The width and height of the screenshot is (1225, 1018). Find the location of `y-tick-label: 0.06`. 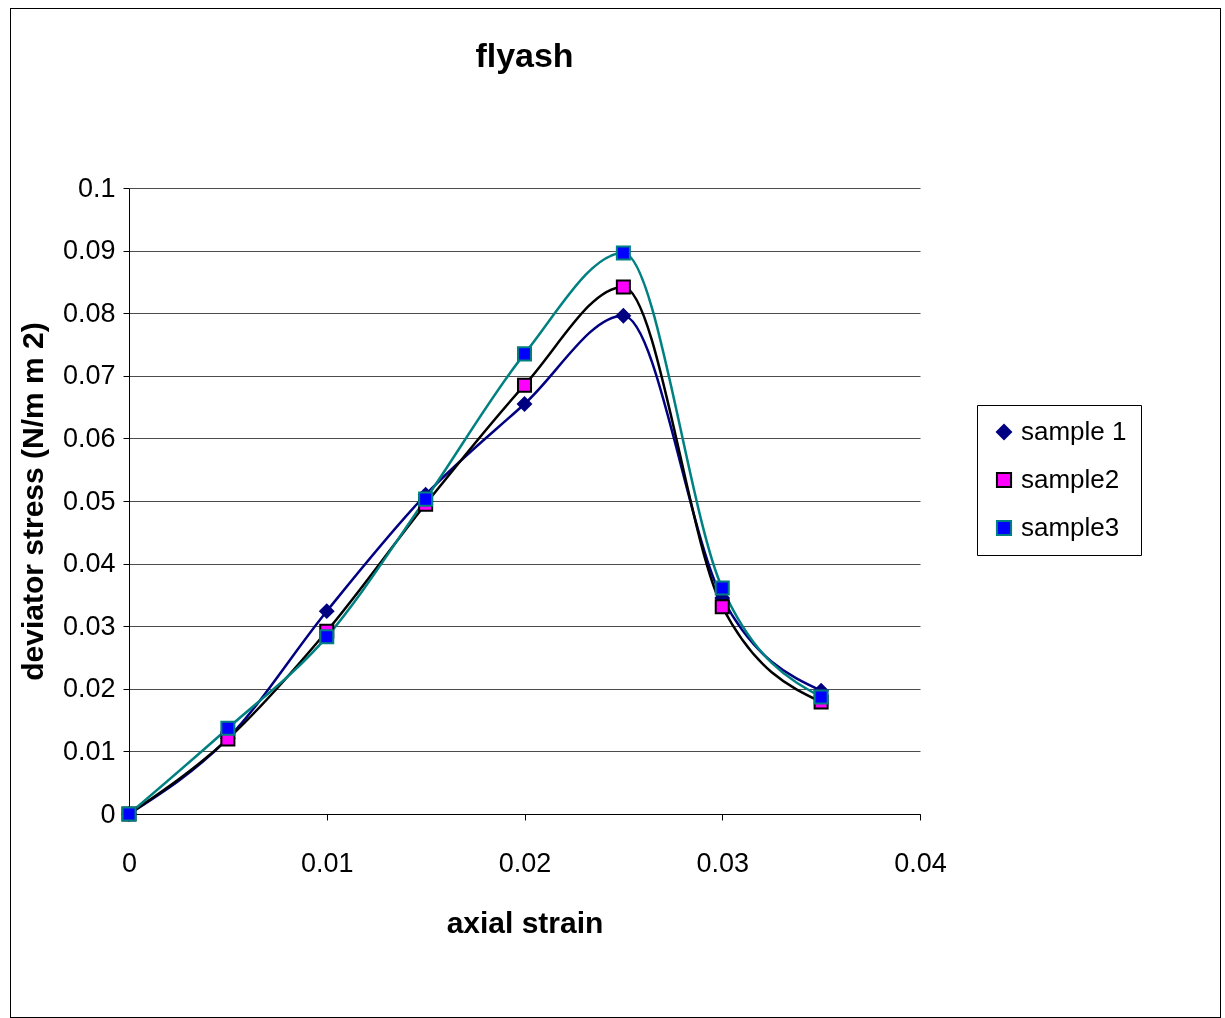

y-tick-label: 0.06 is located at coordinates (89, 437).